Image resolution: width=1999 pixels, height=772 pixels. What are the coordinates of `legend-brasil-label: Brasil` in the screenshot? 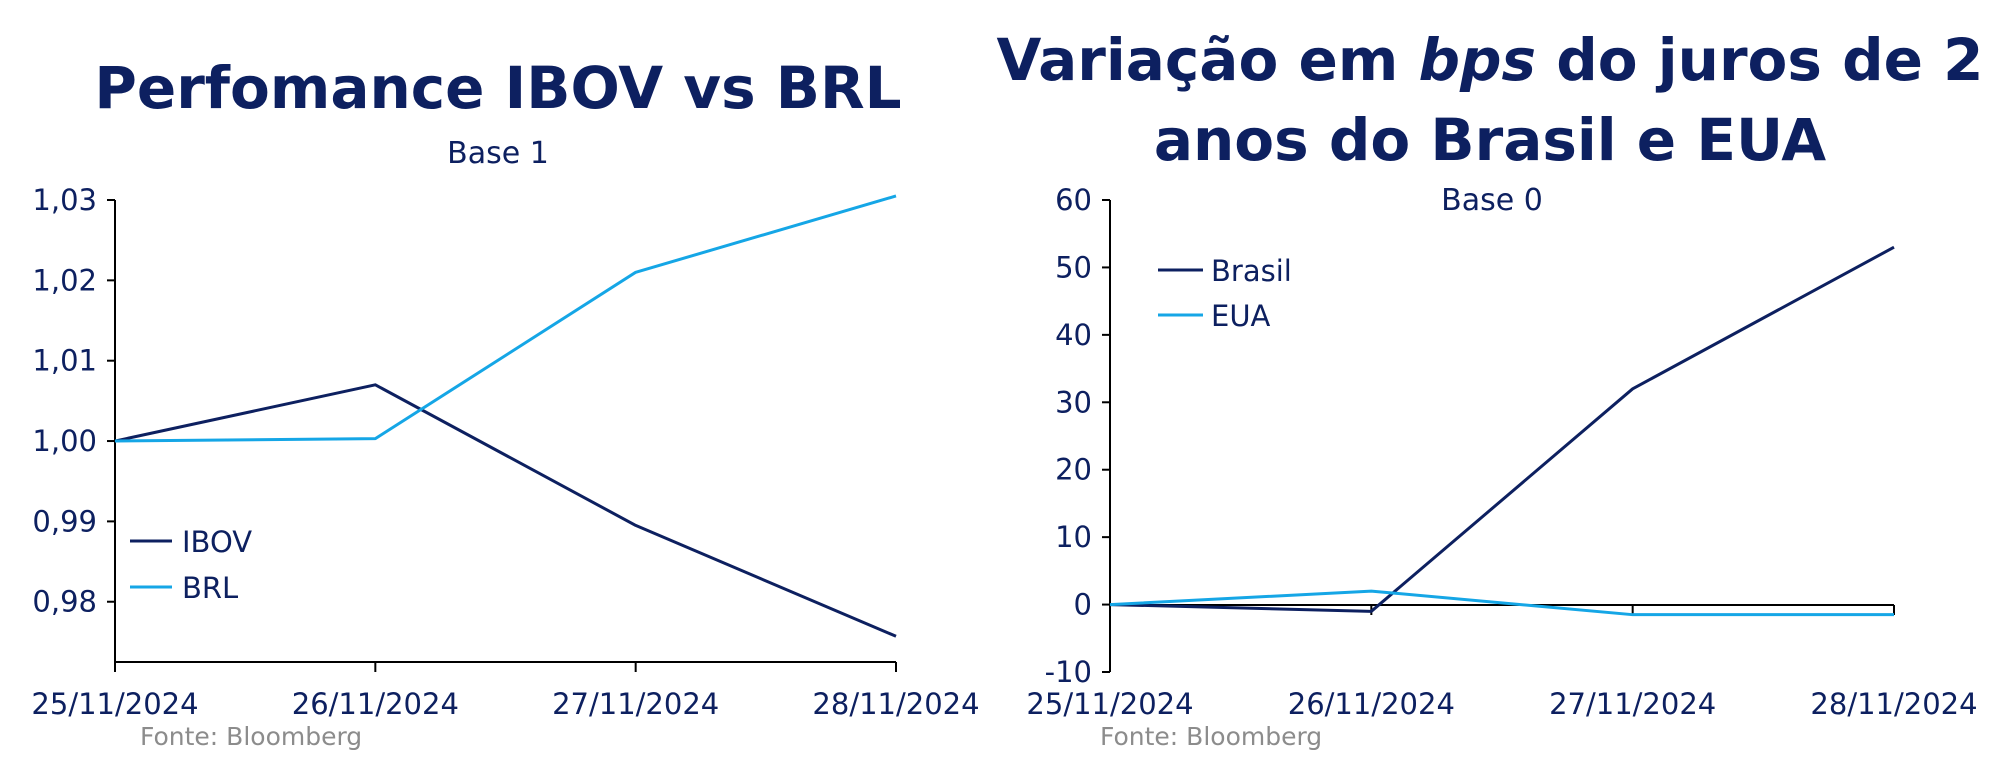 It's located at (1251, 271).